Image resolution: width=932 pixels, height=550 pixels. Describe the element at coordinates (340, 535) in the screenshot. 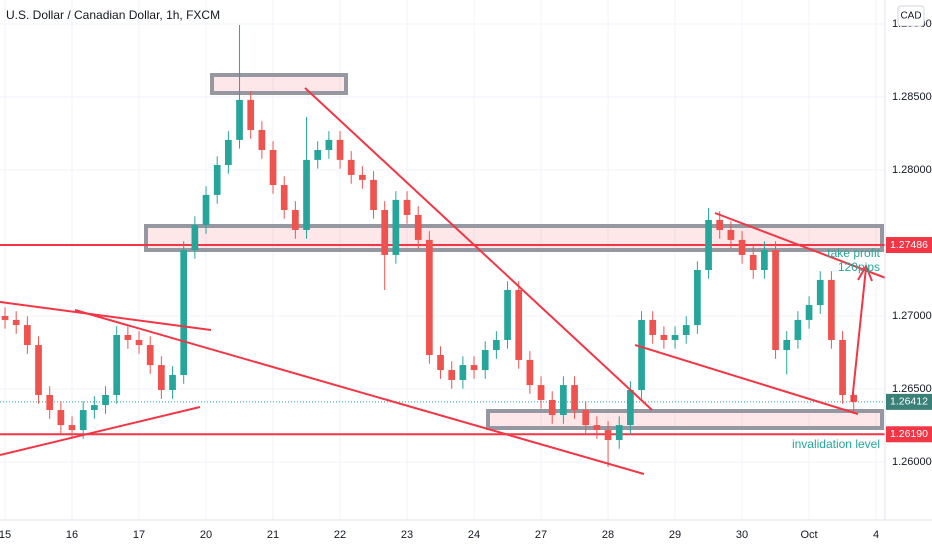

I see `x-tick-label: 22` at that location.